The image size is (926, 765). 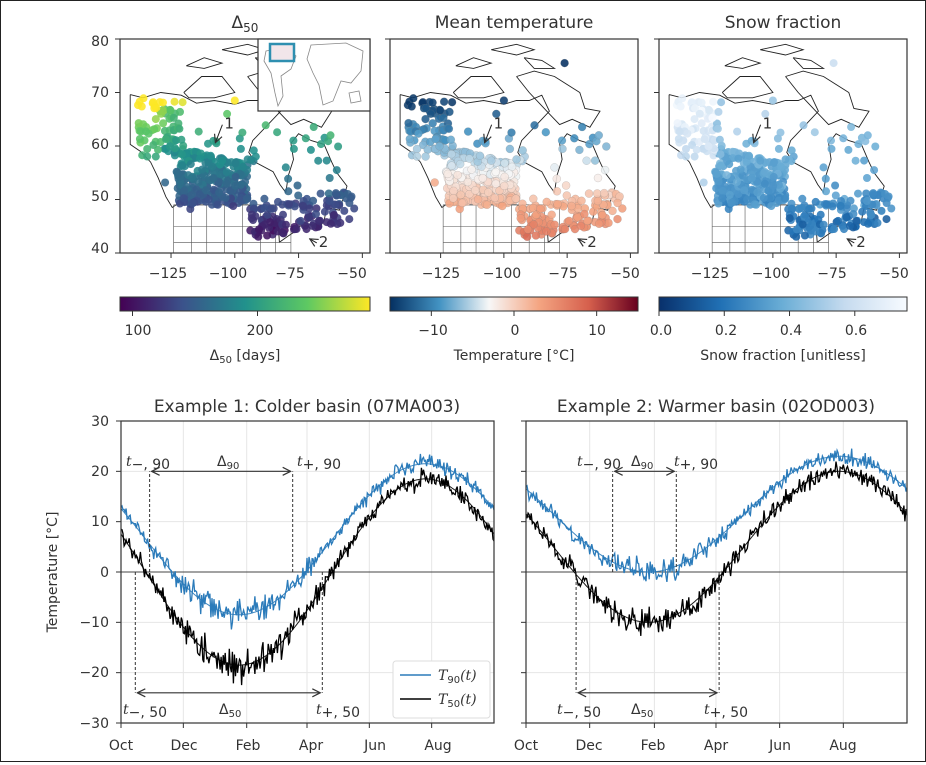 What do you see at coordinates (94, 573) in the screenshot?
I see `example1-y-ticks: 30 20 10 0 −10 −20 −30` at bounding box center [94, 573].